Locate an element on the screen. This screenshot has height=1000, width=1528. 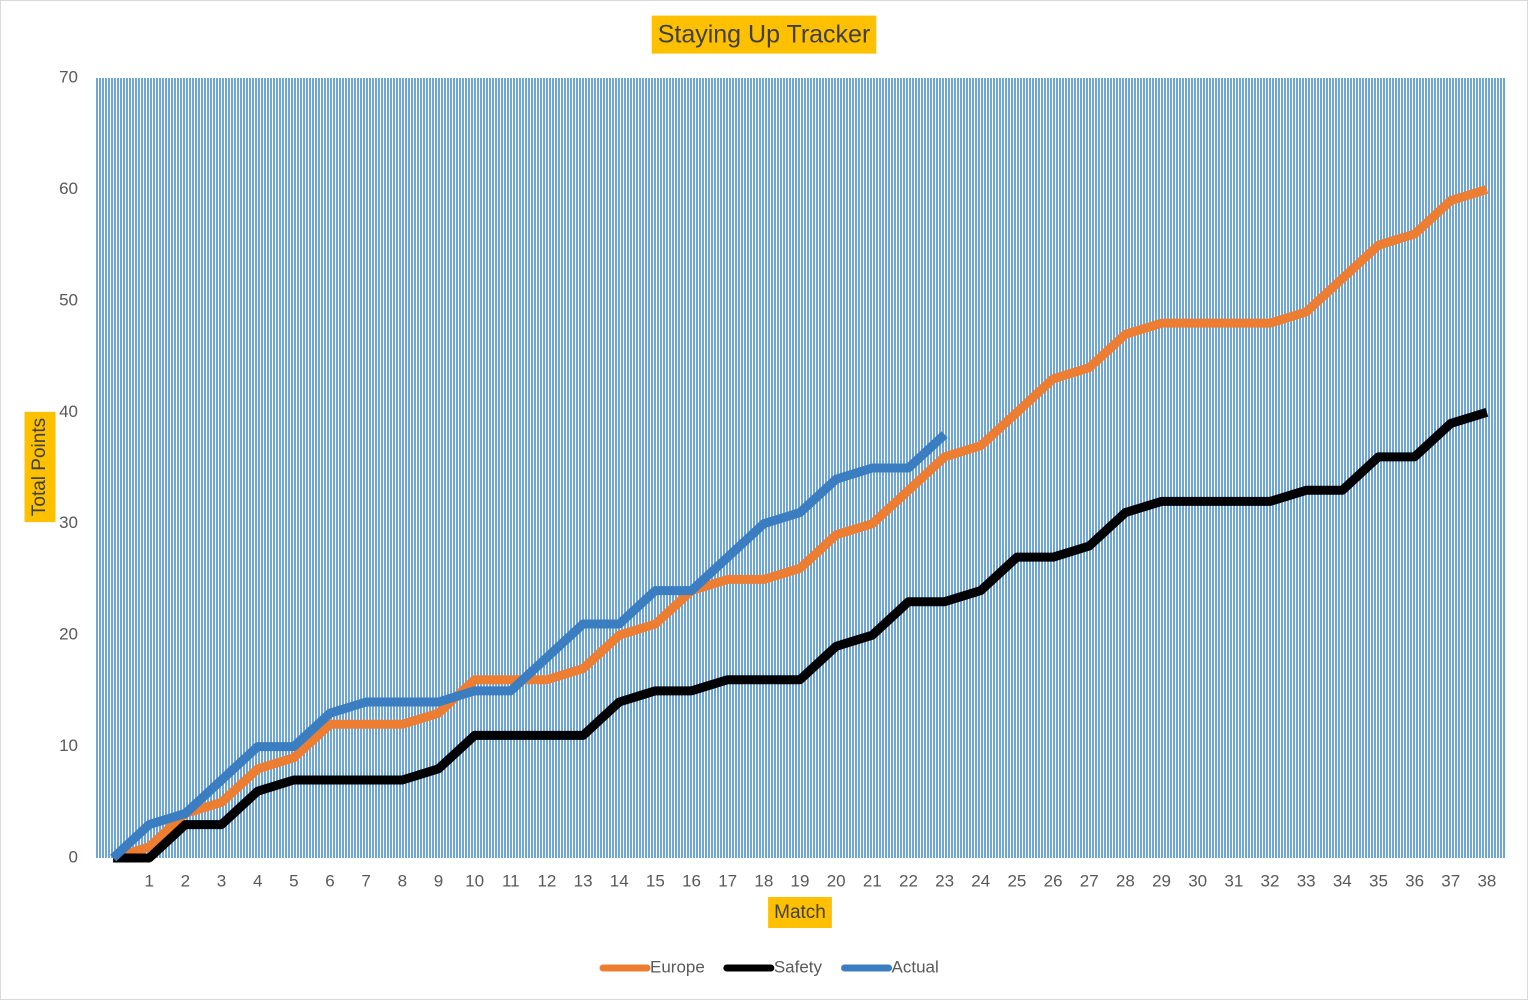
x-tick-label: 2 is located at coordinates (185, 880).